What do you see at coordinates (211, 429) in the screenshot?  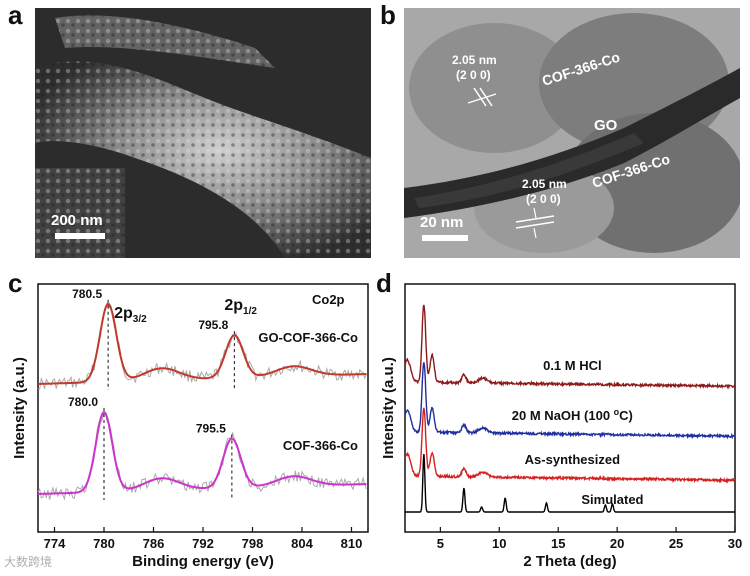 I see `peak-label-1-1: 795.5` at bounding box center [211, 429].